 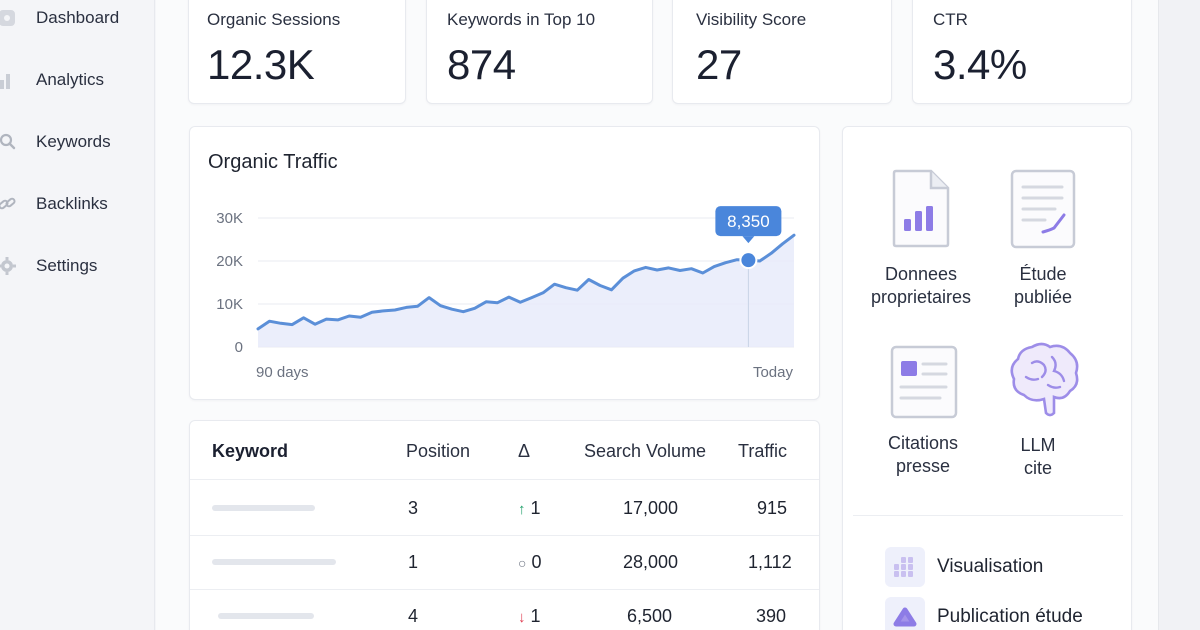 I want to click on delta-cell: ↑ 1, so click(x=529, y=508).